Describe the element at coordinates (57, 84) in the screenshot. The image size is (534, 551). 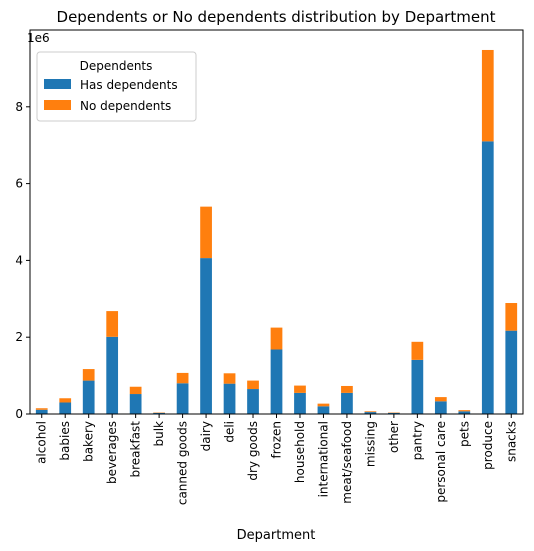
I see `legend-swatch-has-dependents` at that location.